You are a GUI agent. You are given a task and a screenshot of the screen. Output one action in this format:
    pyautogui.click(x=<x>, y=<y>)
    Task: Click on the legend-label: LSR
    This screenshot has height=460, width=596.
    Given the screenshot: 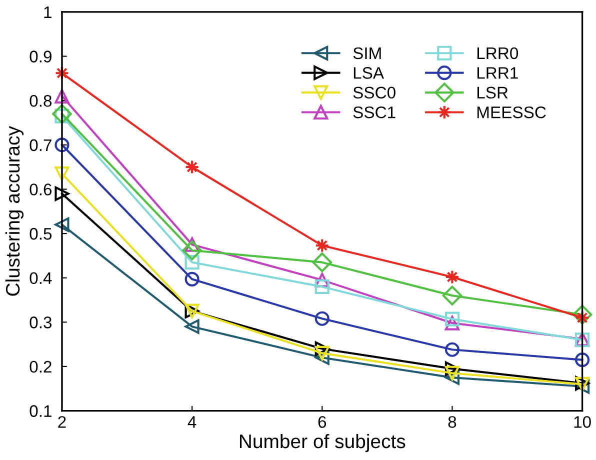 What is the action you would take?
    pyautogui.click(x=492, y=92)
    